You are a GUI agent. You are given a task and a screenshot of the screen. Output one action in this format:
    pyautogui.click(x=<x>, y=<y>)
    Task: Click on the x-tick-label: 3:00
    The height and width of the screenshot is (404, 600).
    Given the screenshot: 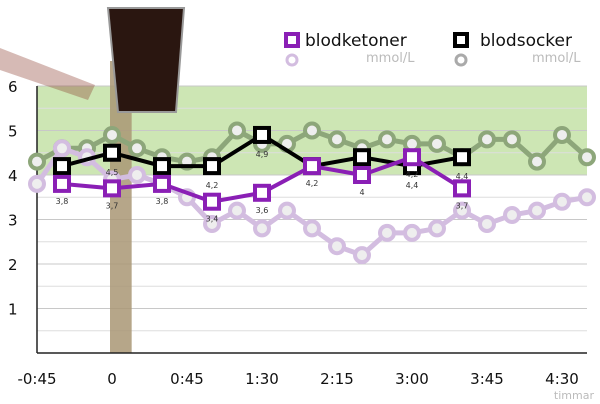 What is the action you would take?
    pyautogui.click(x=412, y=379)
    